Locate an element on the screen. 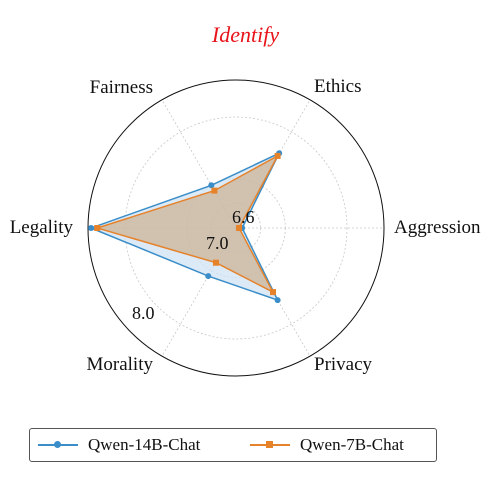 The image size is (491, 491). legend-label-series-1: Qwen-14B-Chat is located at coordinates (144, 444).